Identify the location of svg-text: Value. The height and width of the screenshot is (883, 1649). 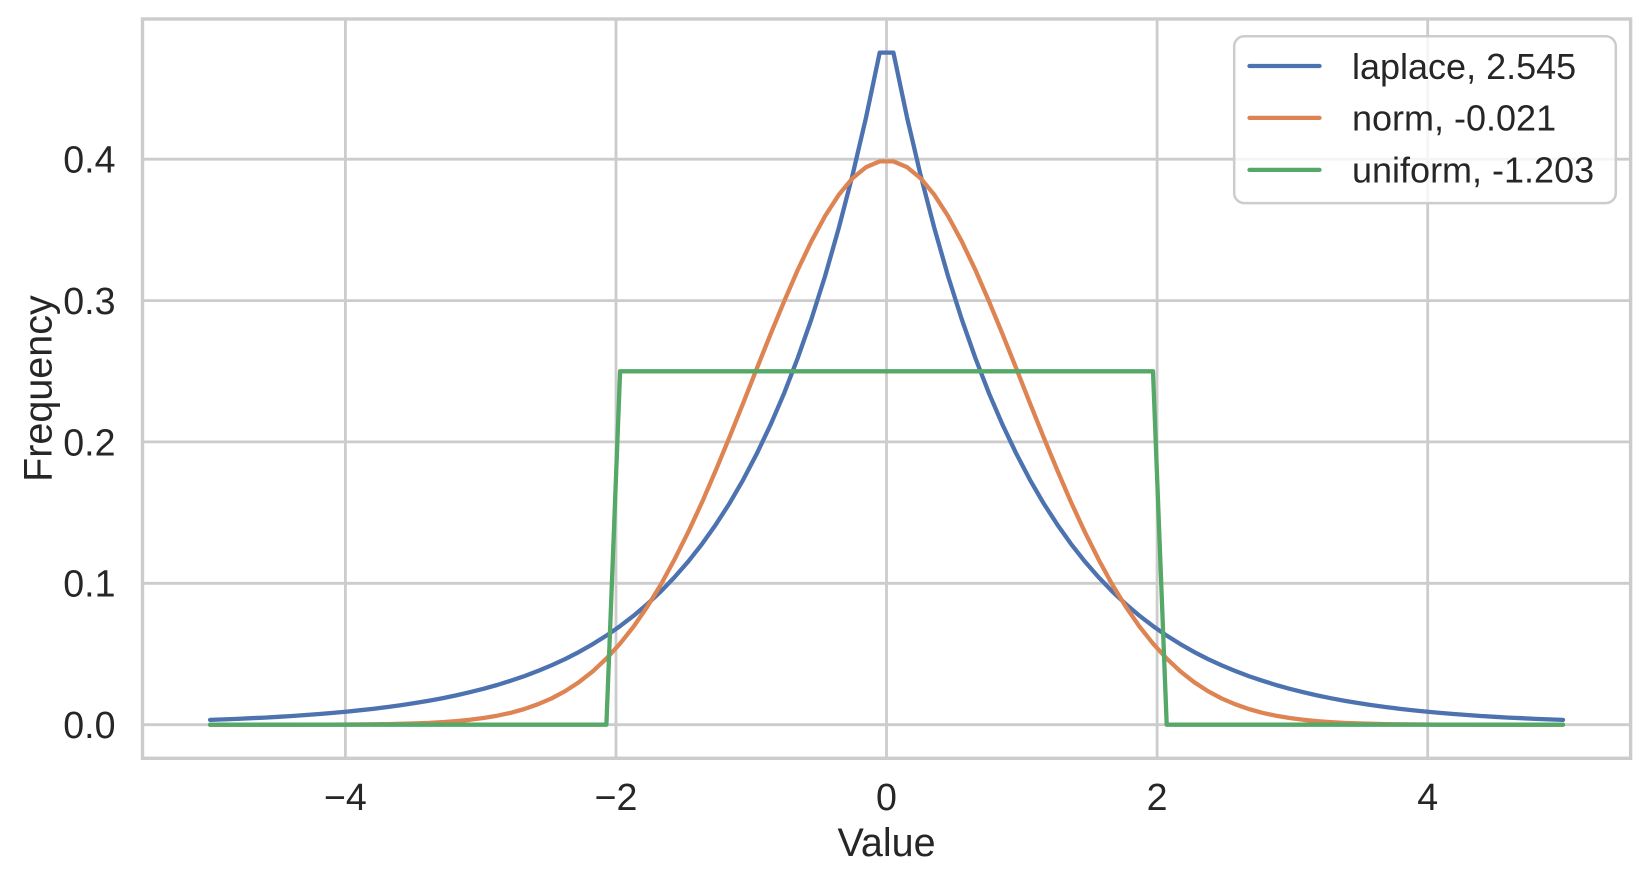
(886, 843).